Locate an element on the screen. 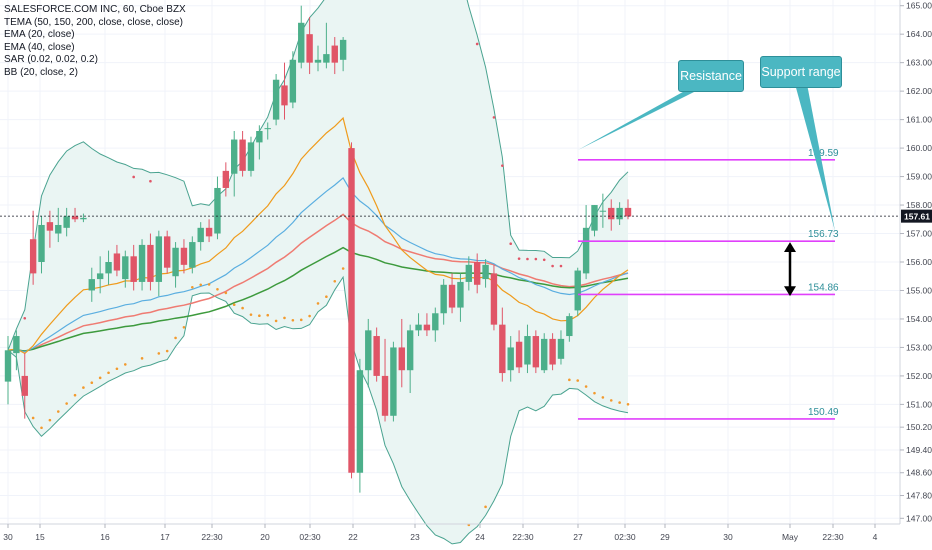 The height and width of the screenshot is (550, 932). current-price-badge is located at coordinates (916, 216).